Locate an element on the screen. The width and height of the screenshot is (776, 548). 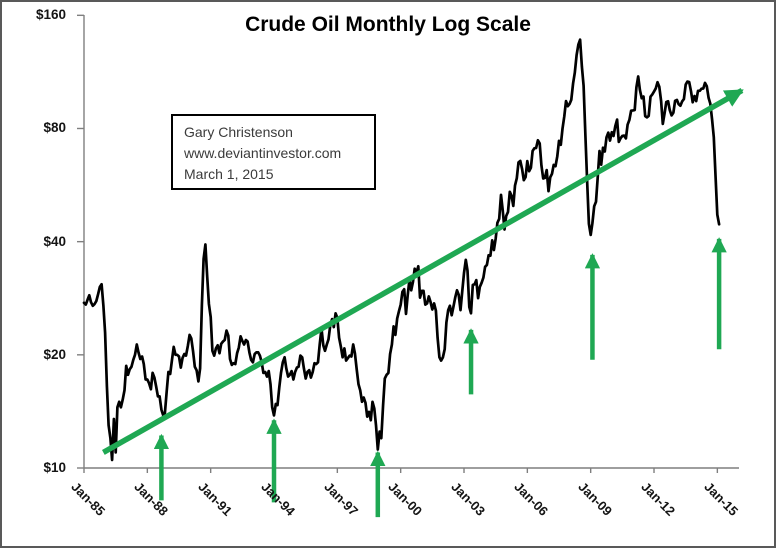
y-axis-label: $80 is located at coordinates (54, 128).